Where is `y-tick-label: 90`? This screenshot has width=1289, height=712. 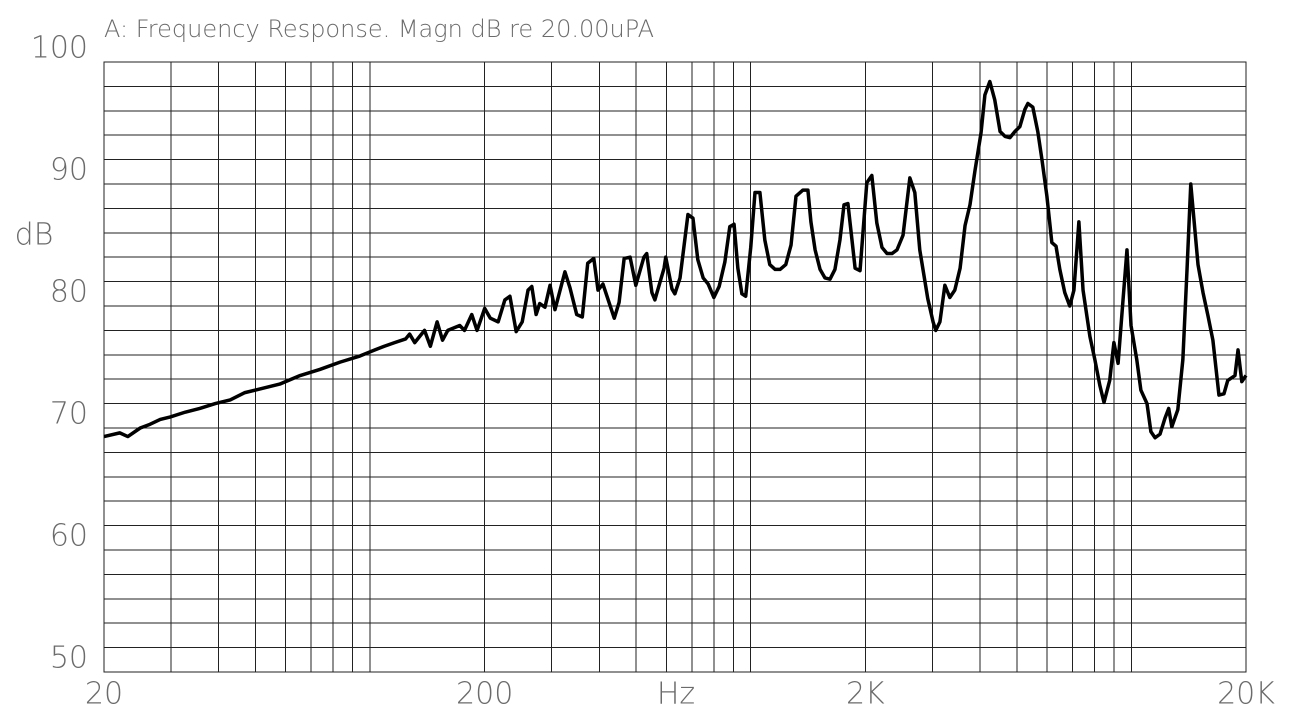
y-tick-label: 90 is located at coordinates (69, 170).